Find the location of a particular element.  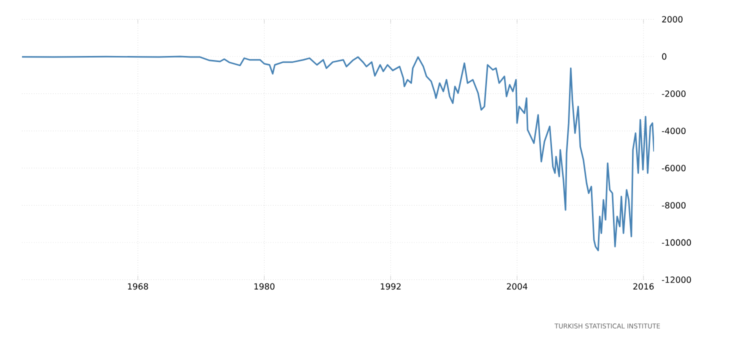

y-tick-label: -4000 is located at coordinates (674, 131).